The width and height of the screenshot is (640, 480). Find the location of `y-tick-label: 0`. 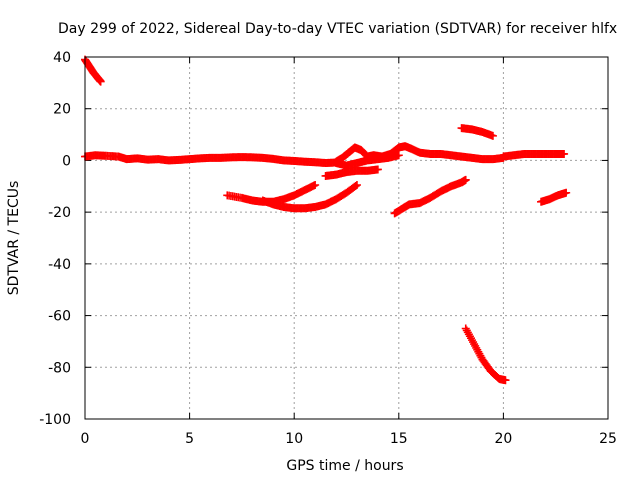

y-tick-label: 0 is located at coordinates (66, 161).